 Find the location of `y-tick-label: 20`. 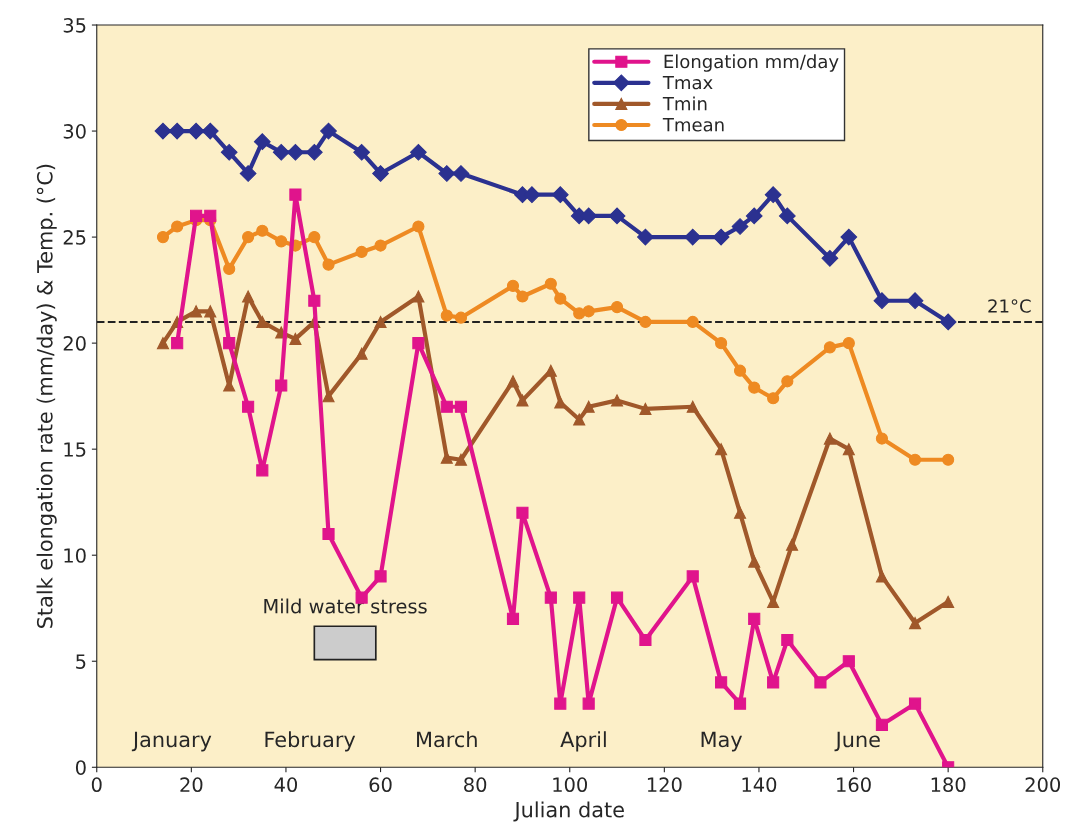

y-tick-label: 20 is located at coordinates (74, 343).